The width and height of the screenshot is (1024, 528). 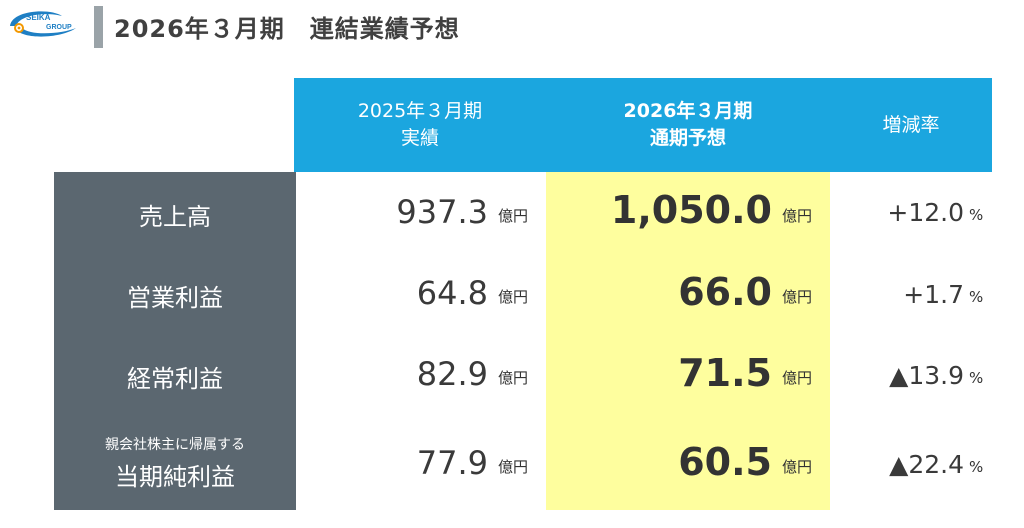 What do you see at coordinates (512, 30) in the screenshot?
I see `page-header: SEIKA GROUP 2026年３月期 連結業績予想` at bounding box center [512, 30].